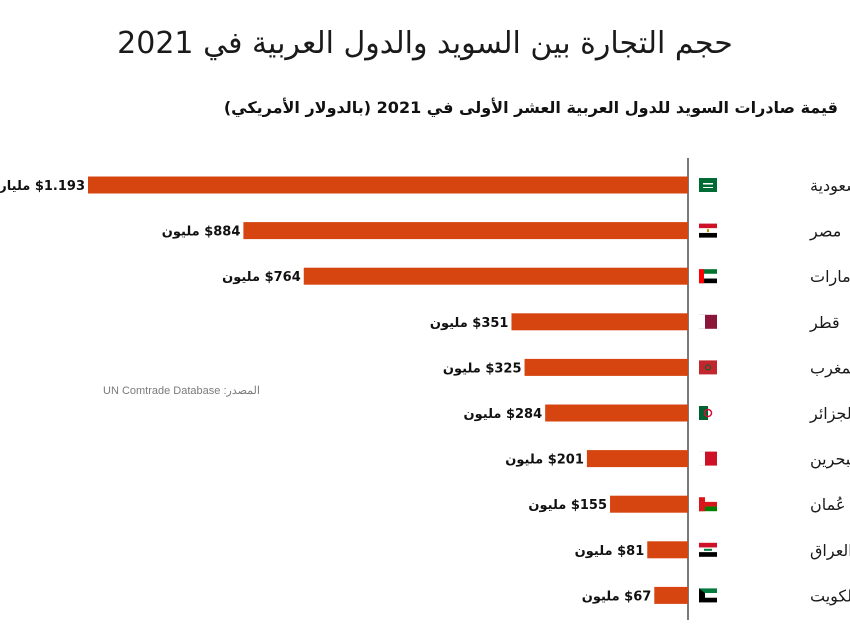 The width and height of the screenshot is (850, 644). What do you see at coordinates (830, 504) in the screenshot?
I see `category-label: سلطنة عُمان` at bounding box center [830, 504].